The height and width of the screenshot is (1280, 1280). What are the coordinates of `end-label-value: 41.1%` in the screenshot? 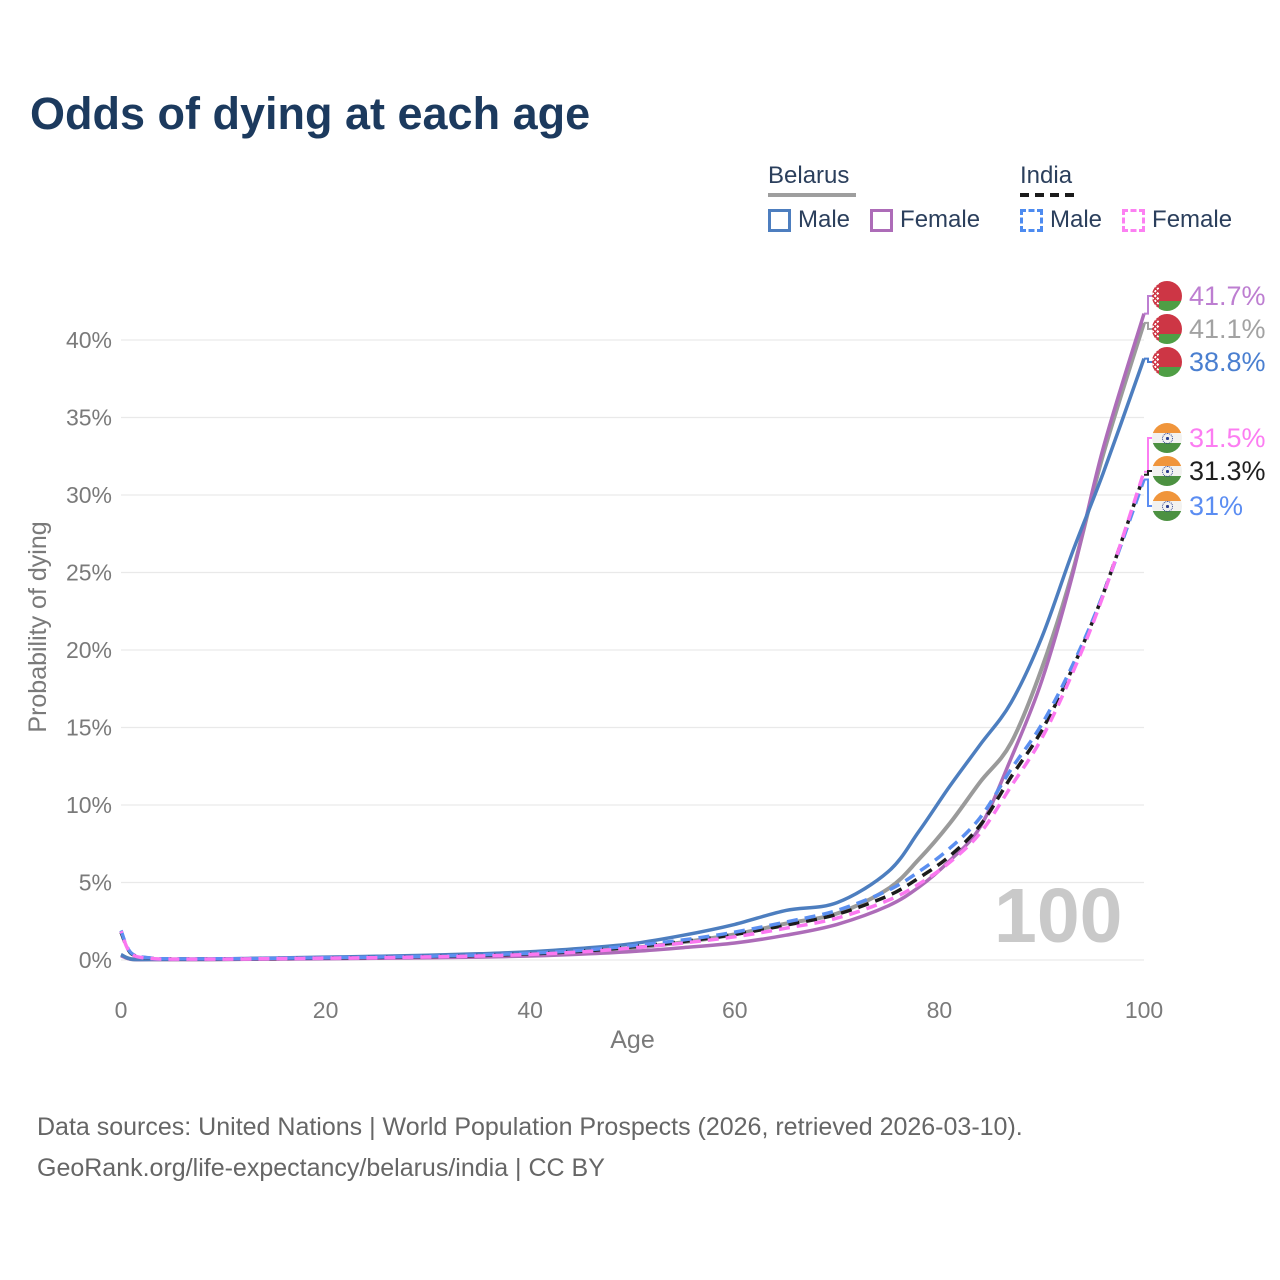 It's located at (1227, 328).